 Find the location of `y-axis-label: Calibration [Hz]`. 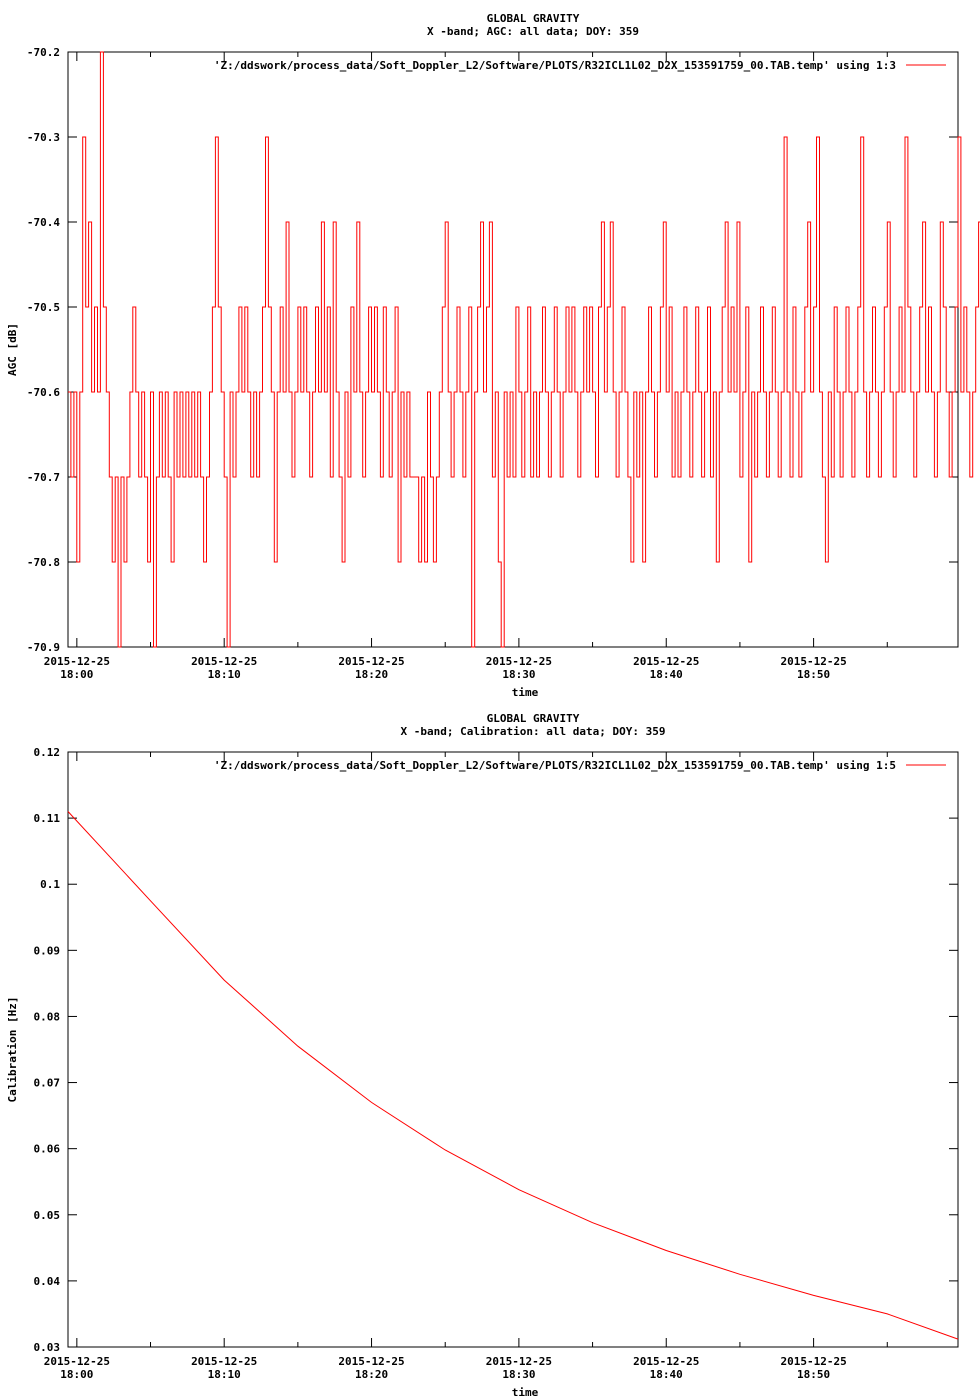

y-axis-label: Calibration [Hz] is located at coordinates (12, 1050).